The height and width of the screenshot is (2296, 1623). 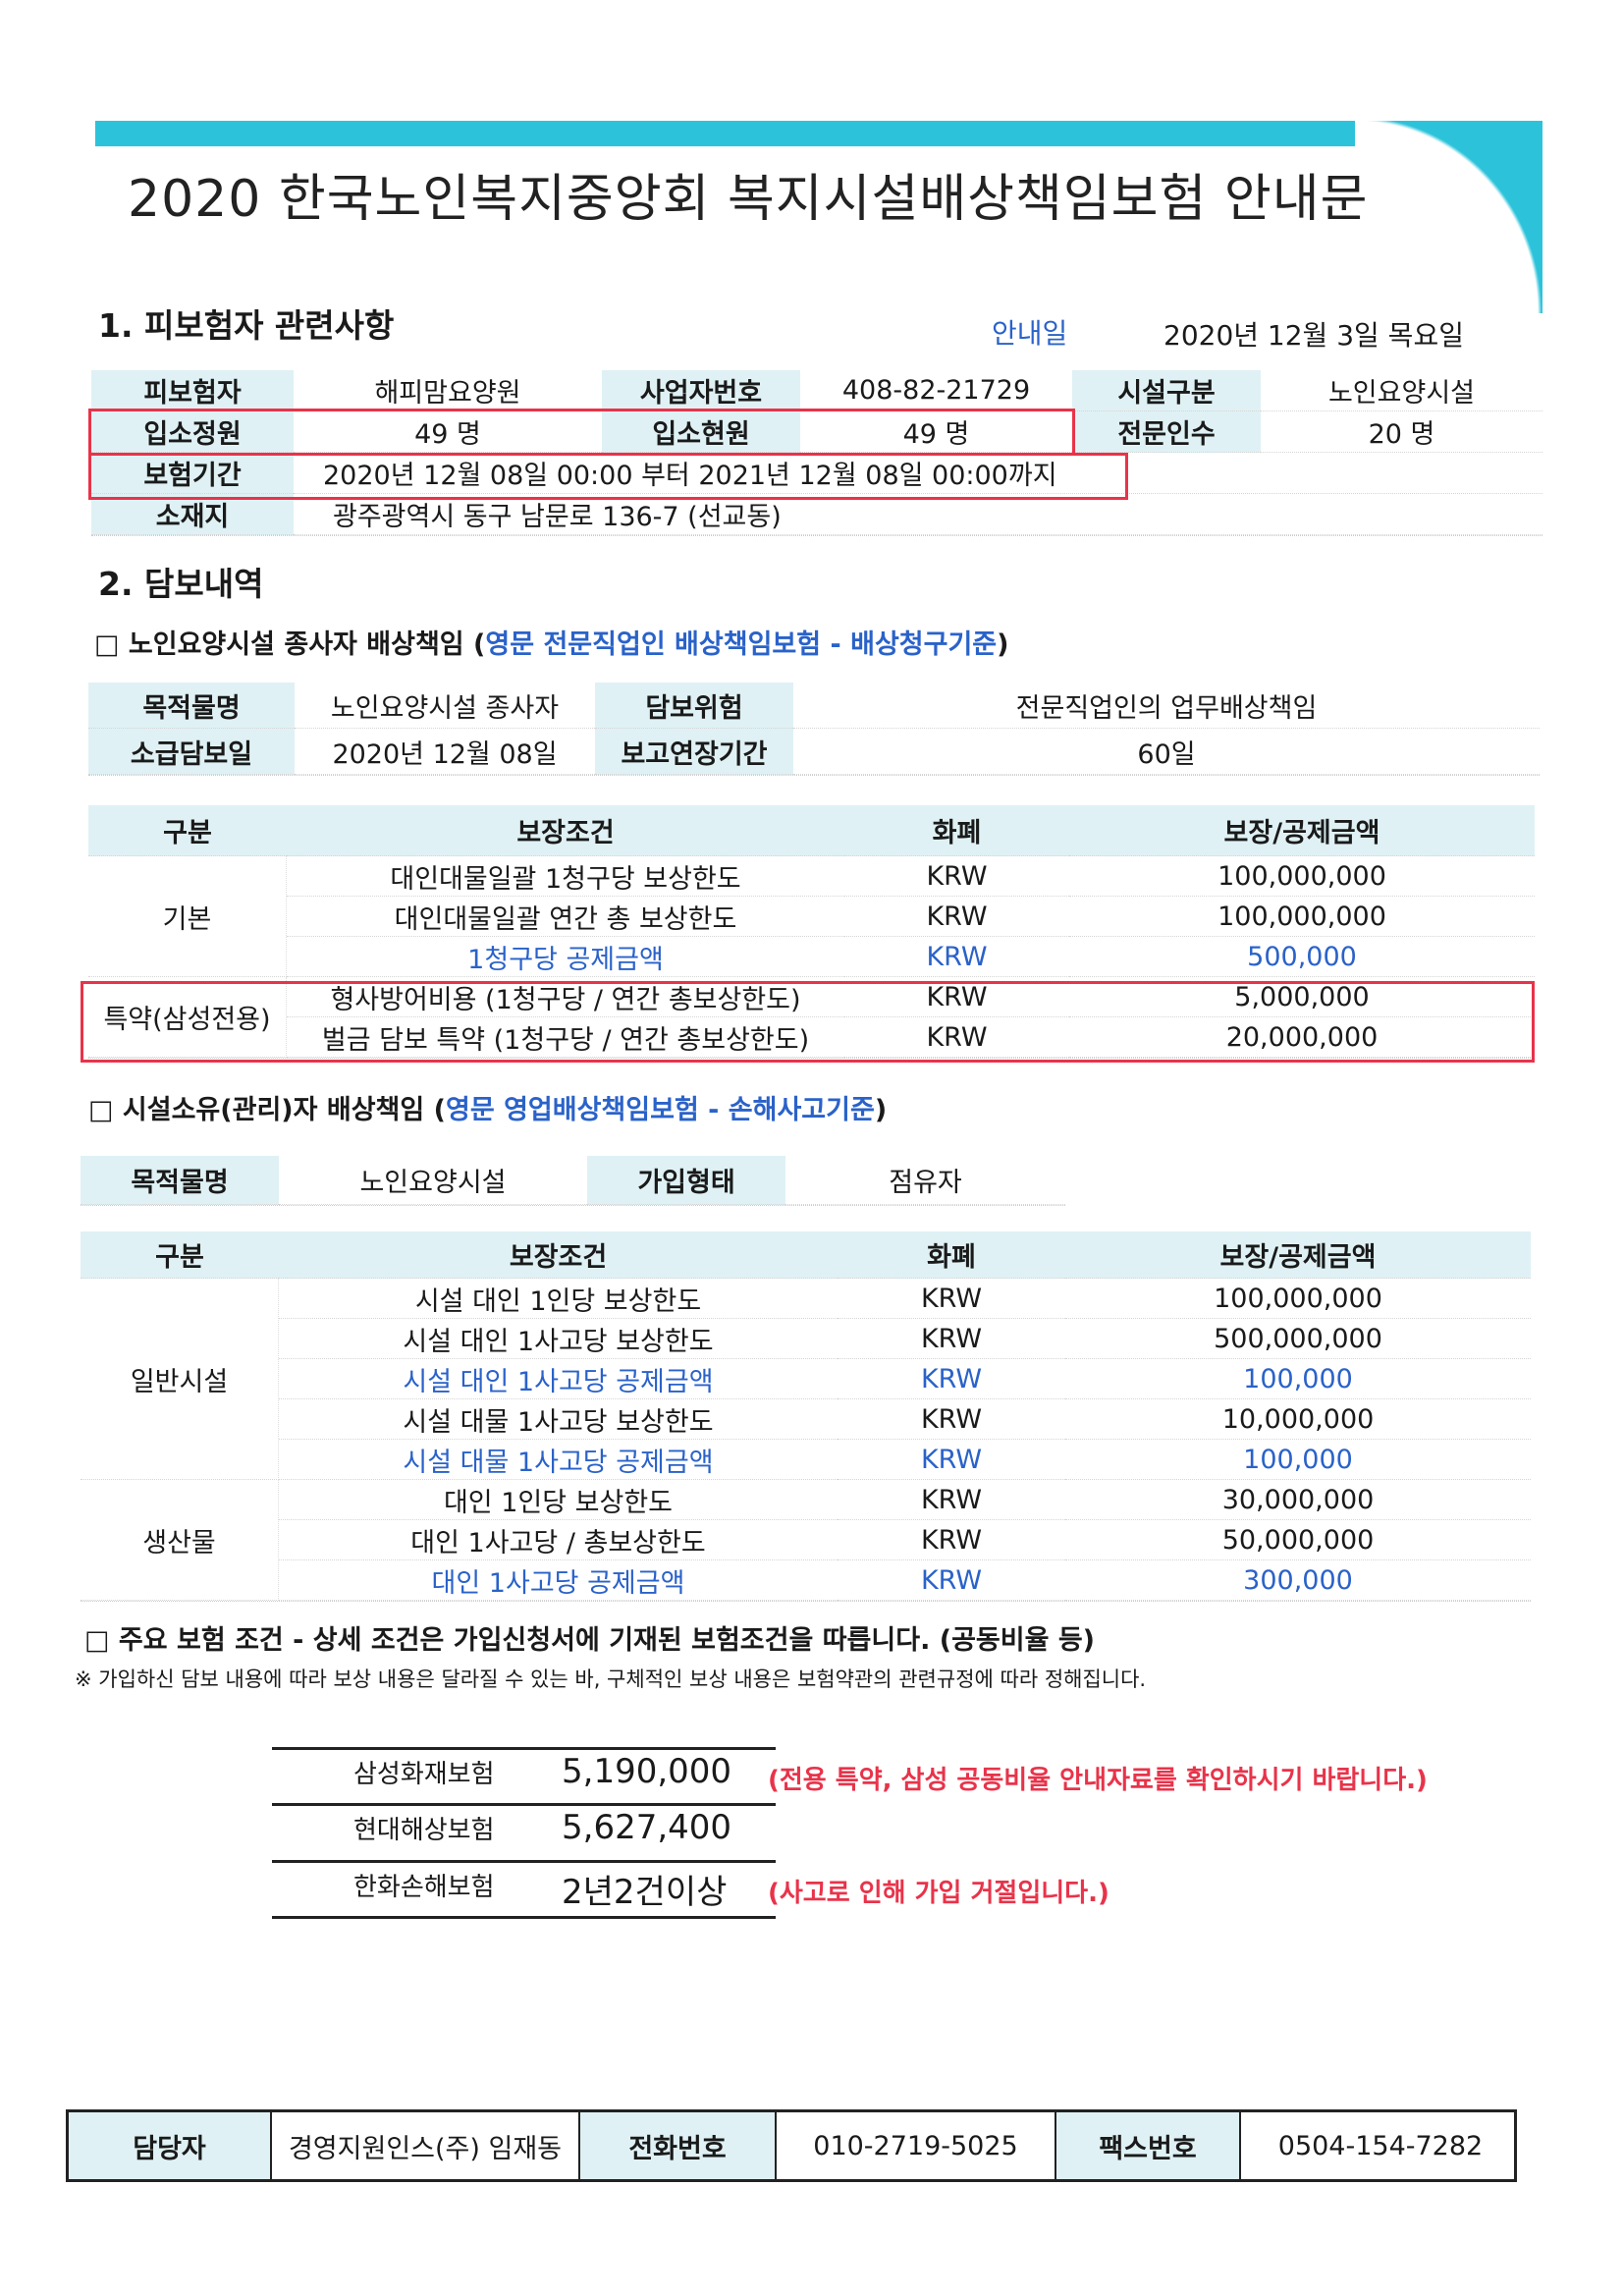 What do you see at coordinates (559, 1460) in the screenshot?
I see `coverage-condition: 시설 대물 1사고당 공제금액` at bounding box center [559, 1460].